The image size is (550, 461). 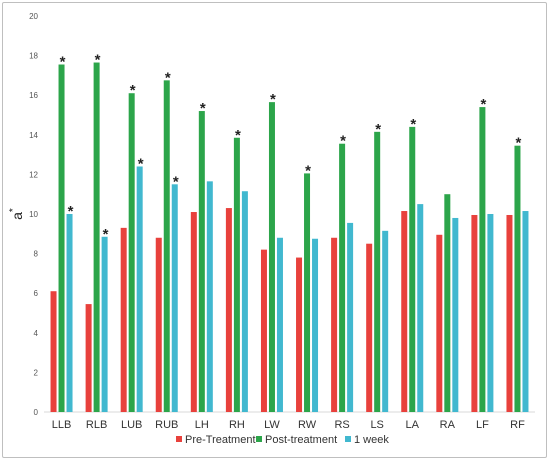 I want to click on y-axis-label: a*, so click(x=16, y=214).